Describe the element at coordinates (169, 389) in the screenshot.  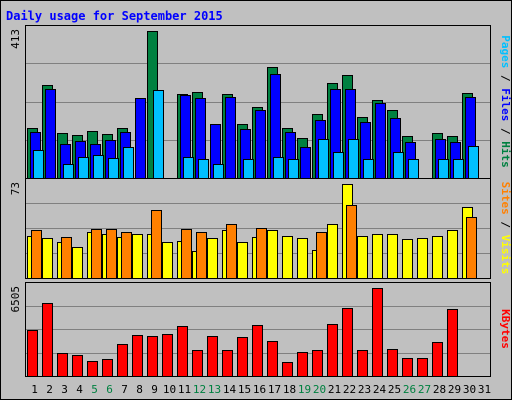
I see `x-tick-label: 10` at that location.